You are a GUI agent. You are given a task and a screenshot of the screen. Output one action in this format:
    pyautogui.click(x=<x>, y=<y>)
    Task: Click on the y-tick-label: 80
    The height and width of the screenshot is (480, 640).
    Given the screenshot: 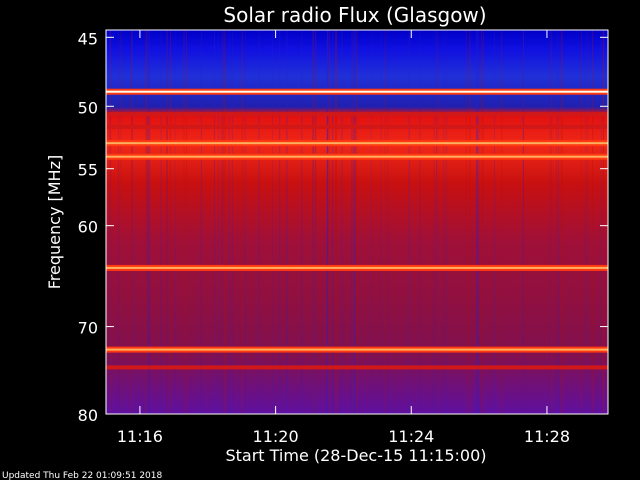 What is the action you would take?
    pyautogui.click(x=88, y=415)
    